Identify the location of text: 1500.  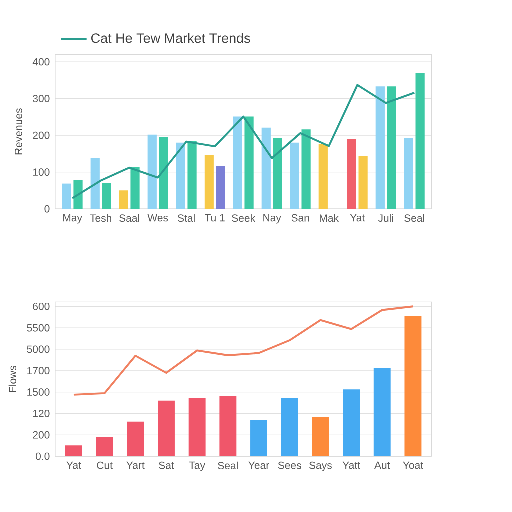
(39, 392).